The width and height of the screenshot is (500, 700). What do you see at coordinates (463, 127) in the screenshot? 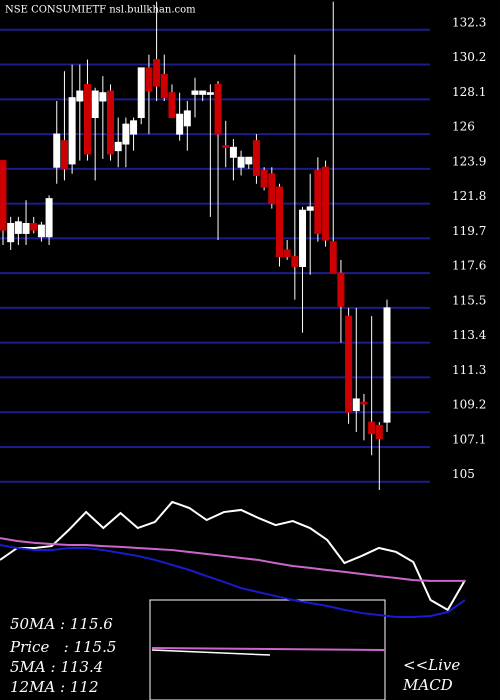
I see `y-tick-label: 126` at bounding box center [463, 127].